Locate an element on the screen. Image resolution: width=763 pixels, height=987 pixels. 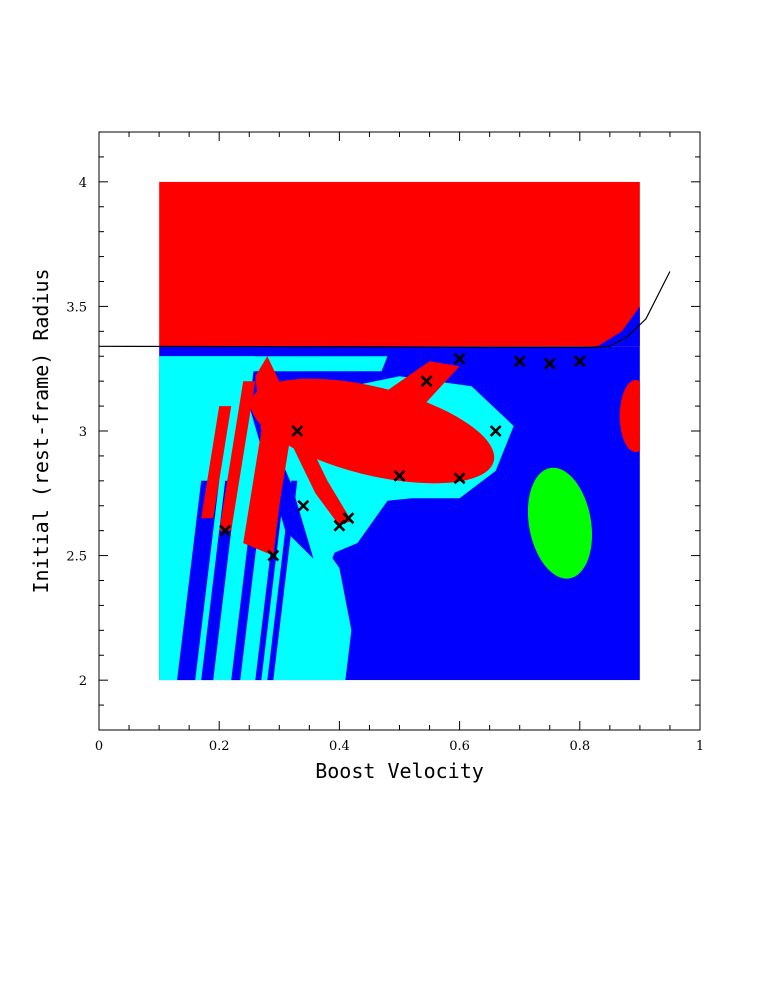
x-tick-label: 0.6 is located at coordinates (459, 746).